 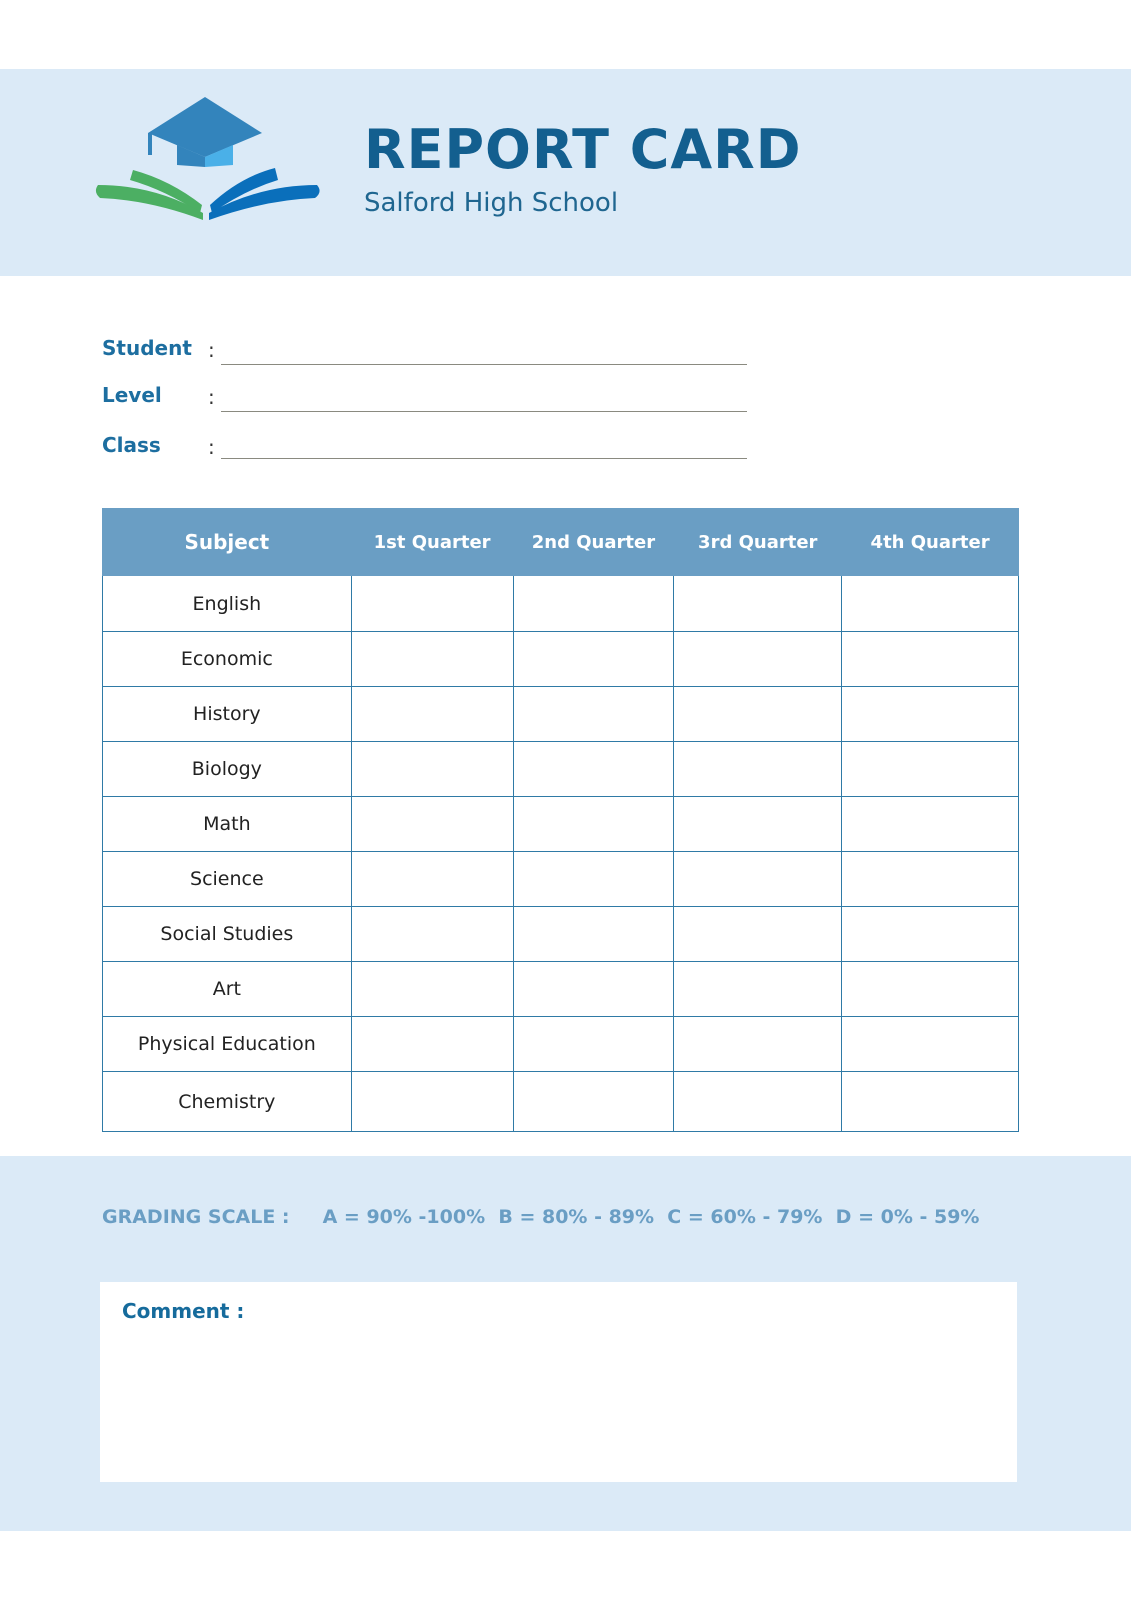 What do you see at coordinates (227, 879) in the screenshot?
I see `subject-cell: Science` at bounding box center [227, 879].